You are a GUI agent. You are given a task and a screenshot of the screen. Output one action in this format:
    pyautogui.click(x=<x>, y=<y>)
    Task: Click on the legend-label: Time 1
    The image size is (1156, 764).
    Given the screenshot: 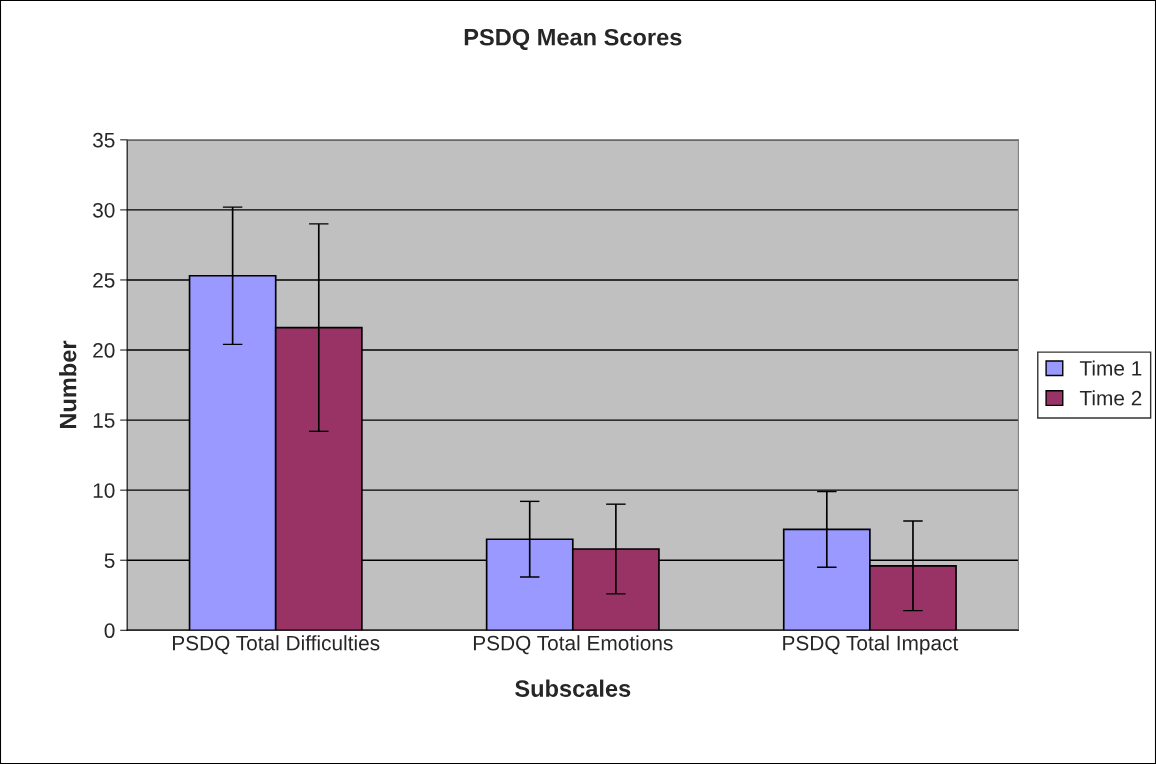 What is the action you would take?
    pyautogui.click(x=1110, y=368)
    